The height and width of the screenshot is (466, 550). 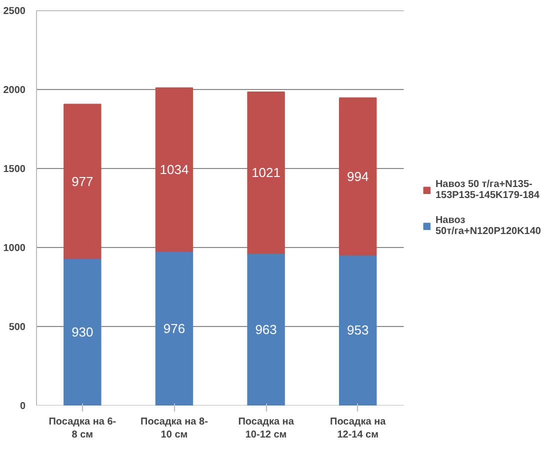 I want to click on data-label: 977, so click(x=83, y=181).